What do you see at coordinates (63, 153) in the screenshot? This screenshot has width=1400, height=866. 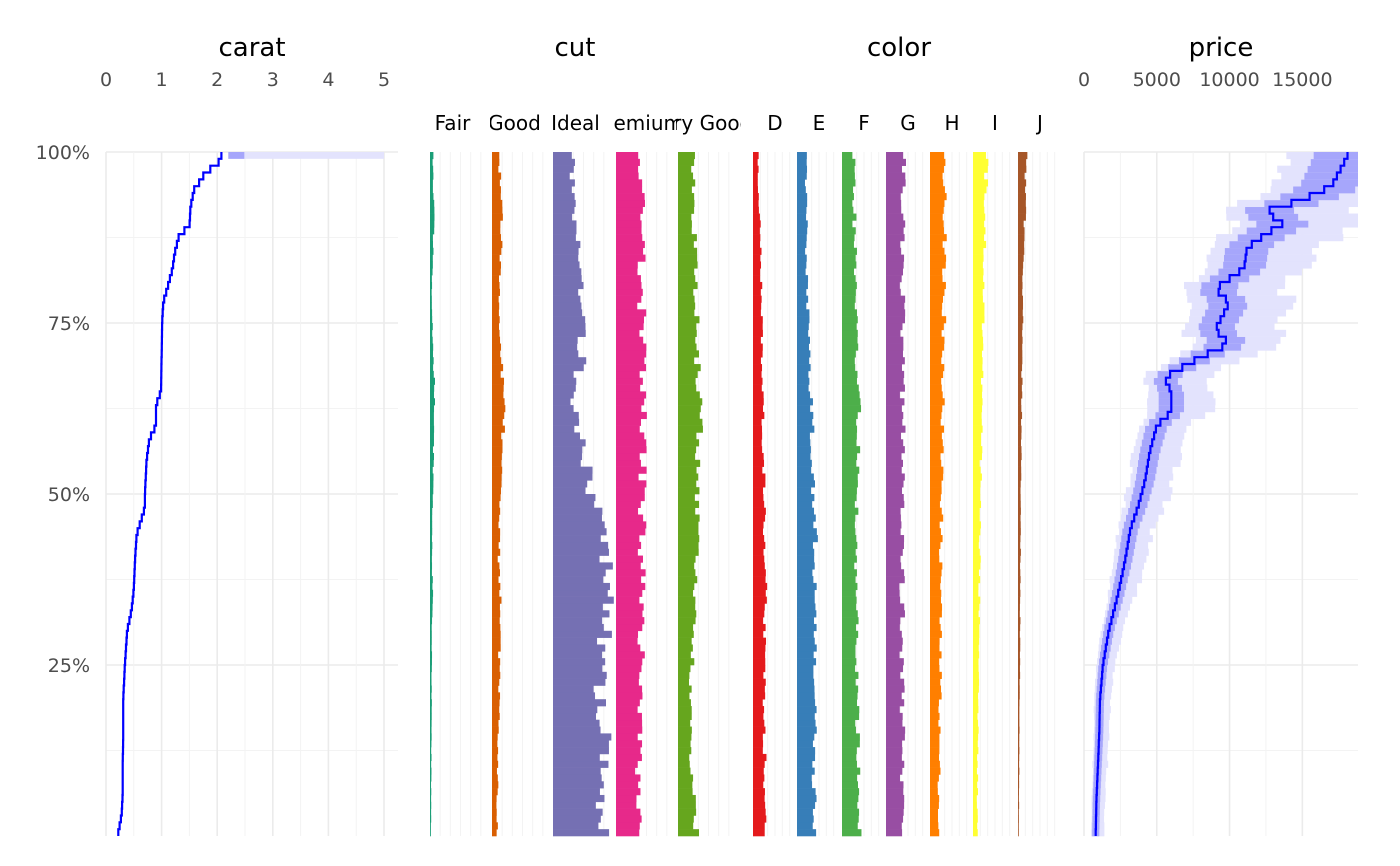 I see `y-tick-label-100%: 100%` at bounding box center [63, 153].